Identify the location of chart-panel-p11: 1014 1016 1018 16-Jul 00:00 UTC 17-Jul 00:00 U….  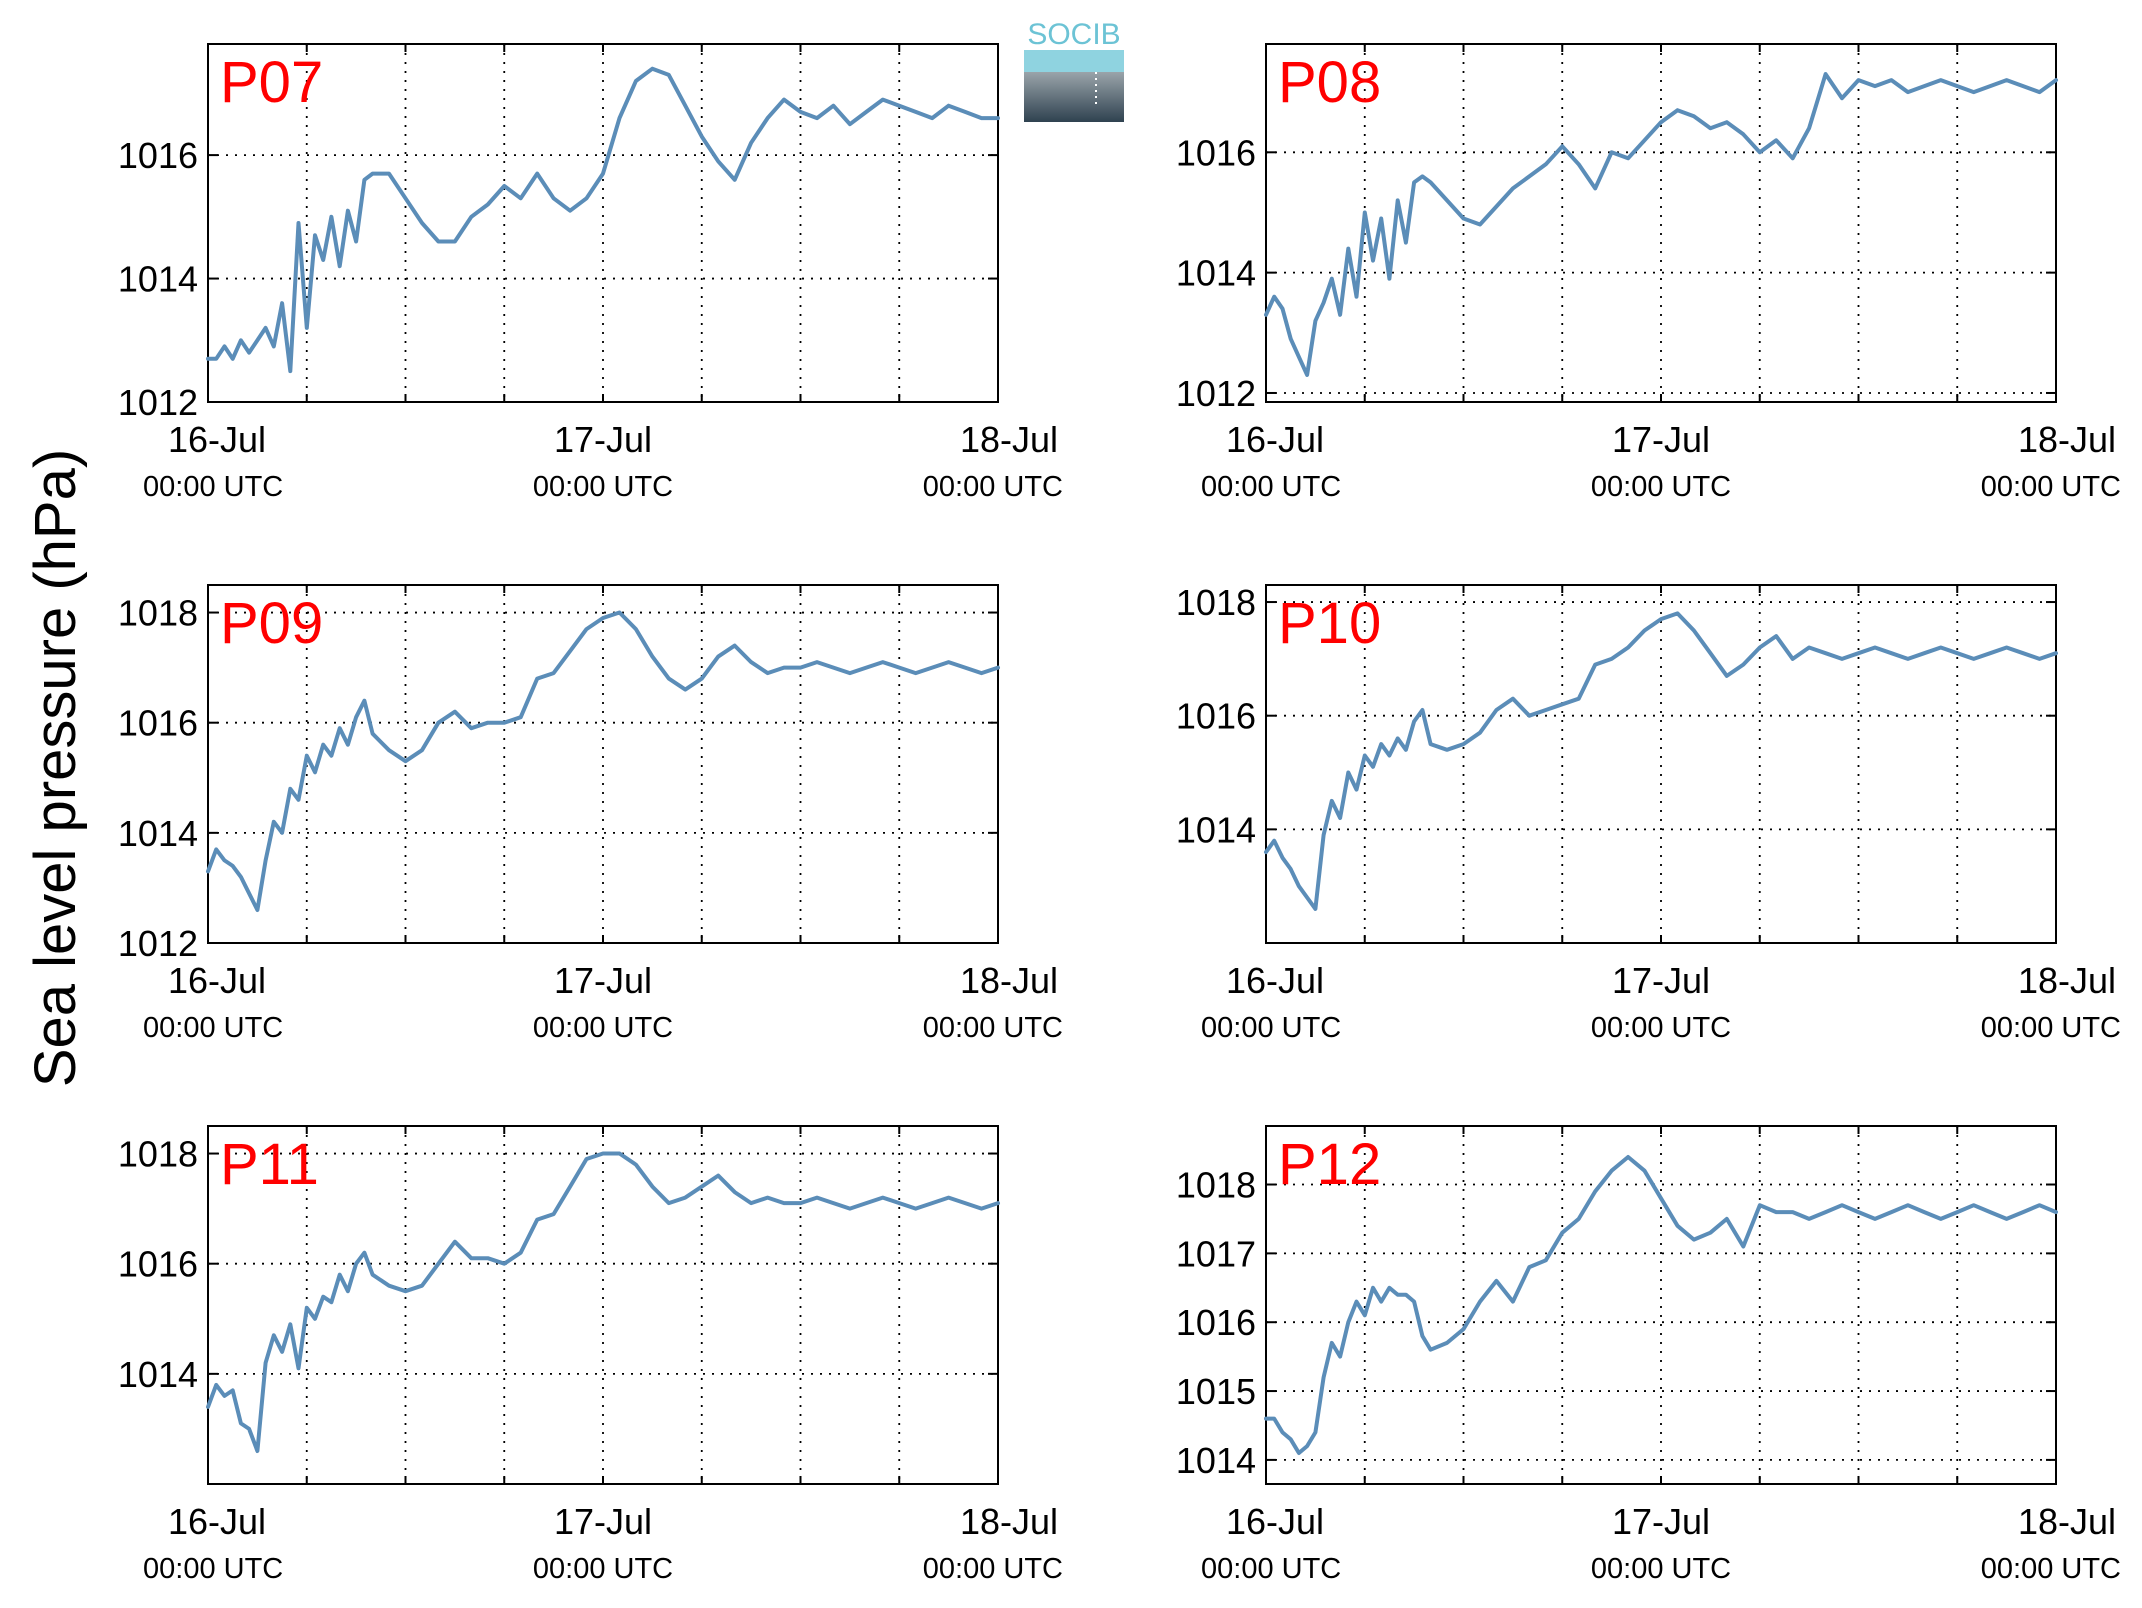
(590, 1355).